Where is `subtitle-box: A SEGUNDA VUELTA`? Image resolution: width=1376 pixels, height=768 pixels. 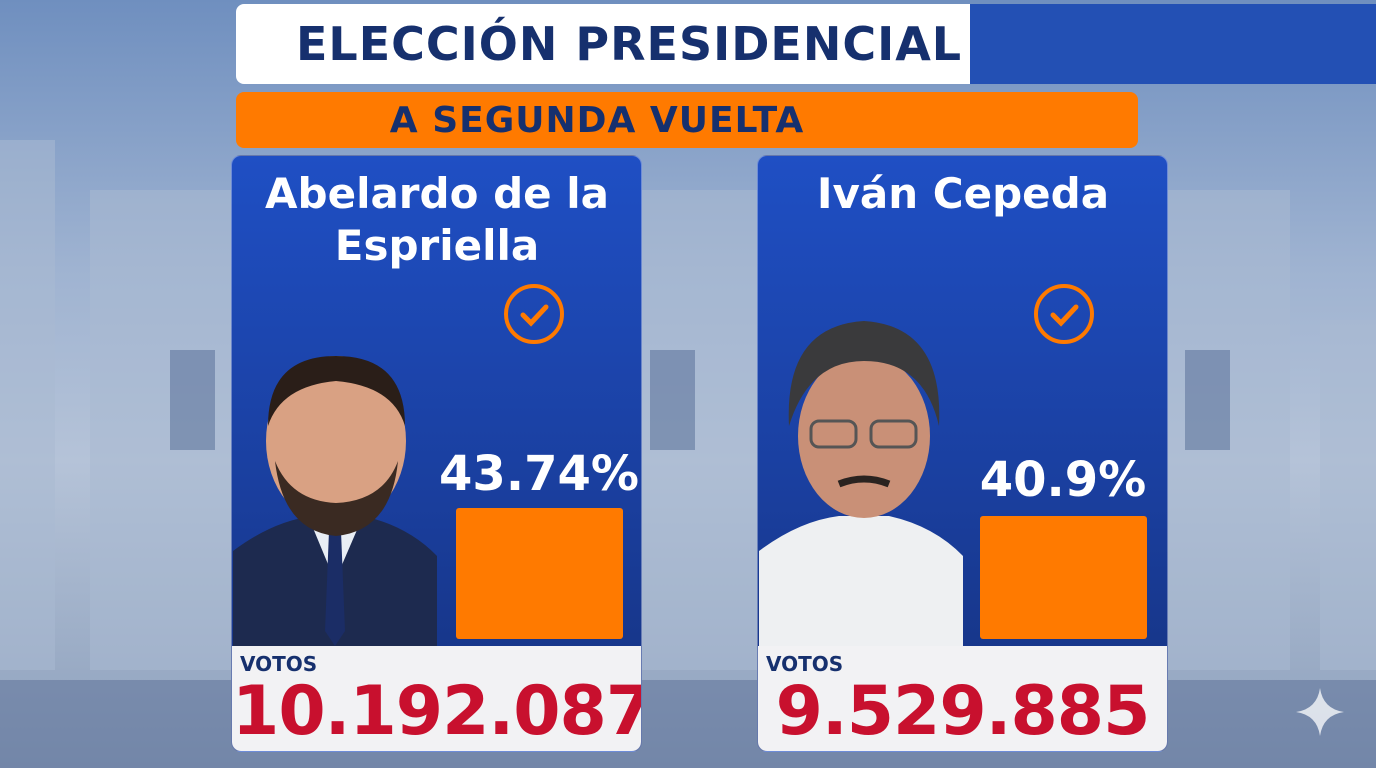 subtitle-box: A SEGUNDA VUELTA is located at coordinates (687, 120).